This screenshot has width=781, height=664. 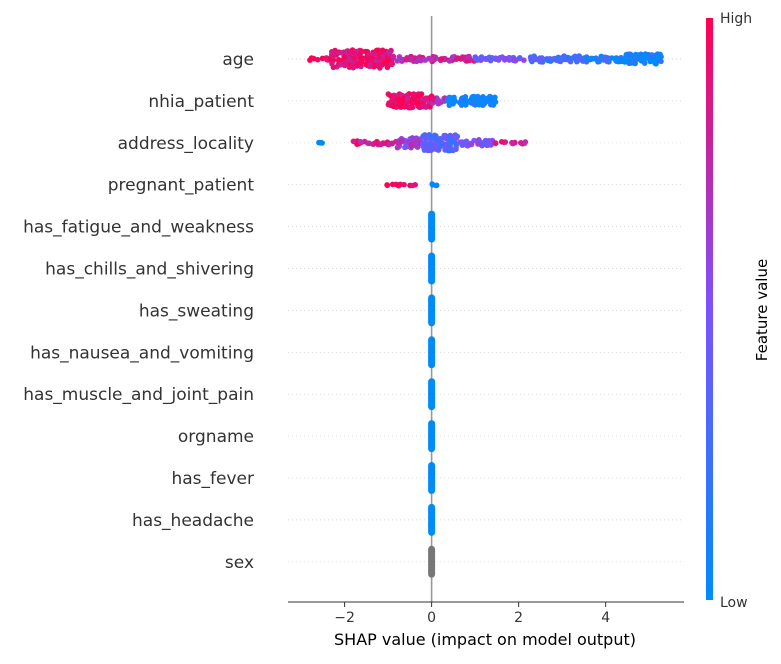 What do you see at coordinates (605, 618) in the screenshot?
I see `x-tick-label: 4` at bounding box center [605, 618].